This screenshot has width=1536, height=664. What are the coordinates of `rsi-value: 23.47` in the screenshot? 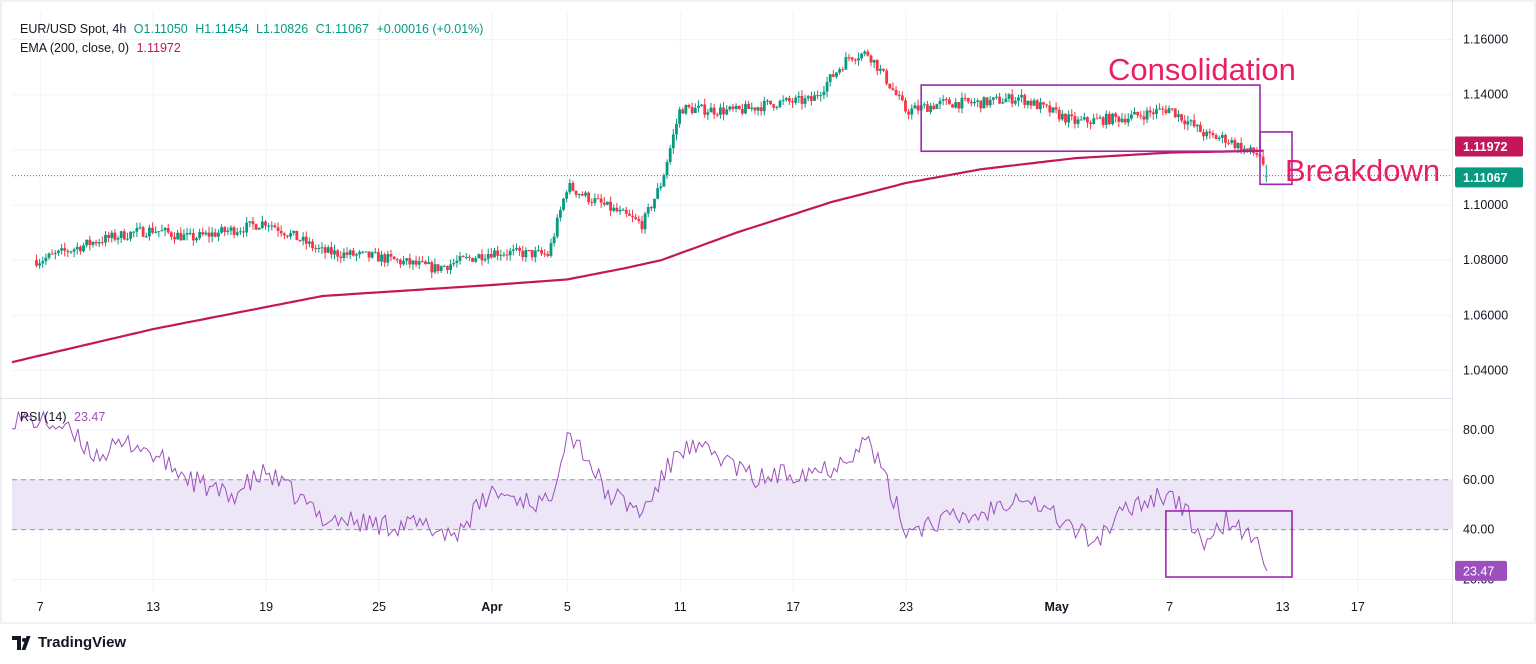 It's located at (90, 417).